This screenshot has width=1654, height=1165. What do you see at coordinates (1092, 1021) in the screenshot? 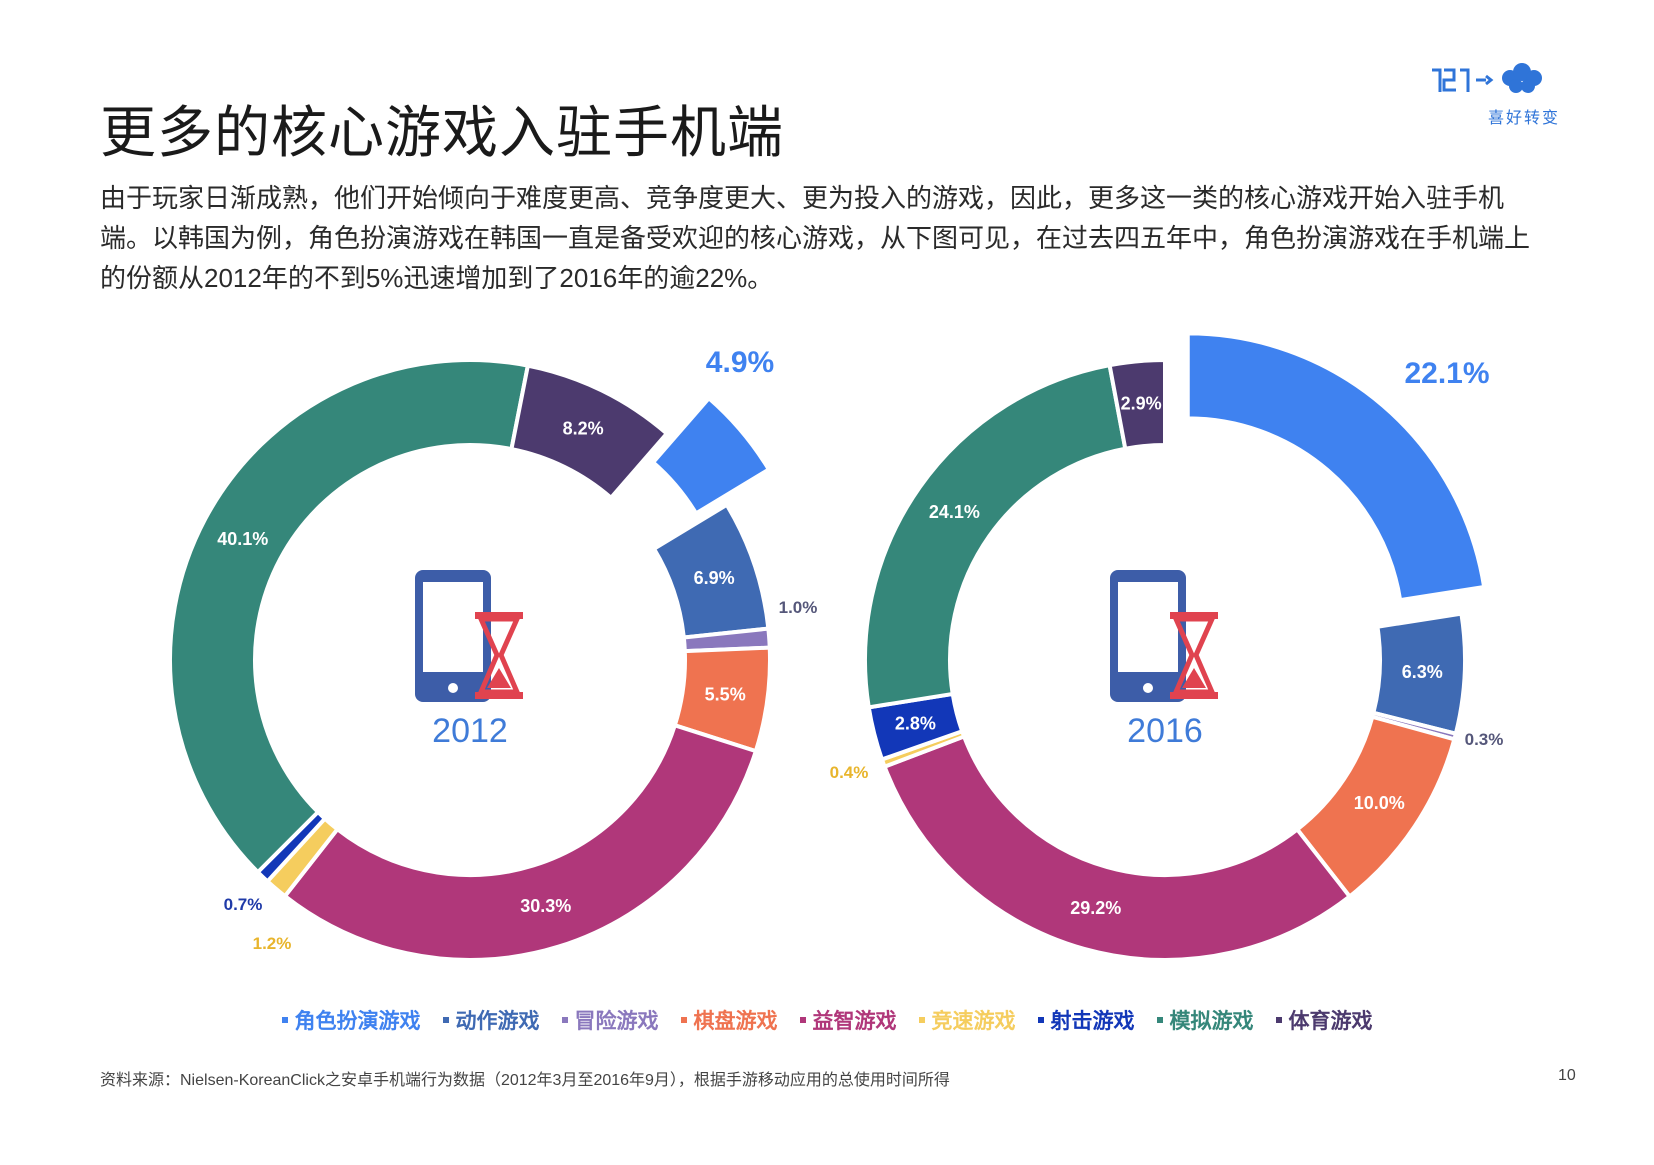
I see `legend-label: 射击游戏` at bounding box center [1092, 1021].